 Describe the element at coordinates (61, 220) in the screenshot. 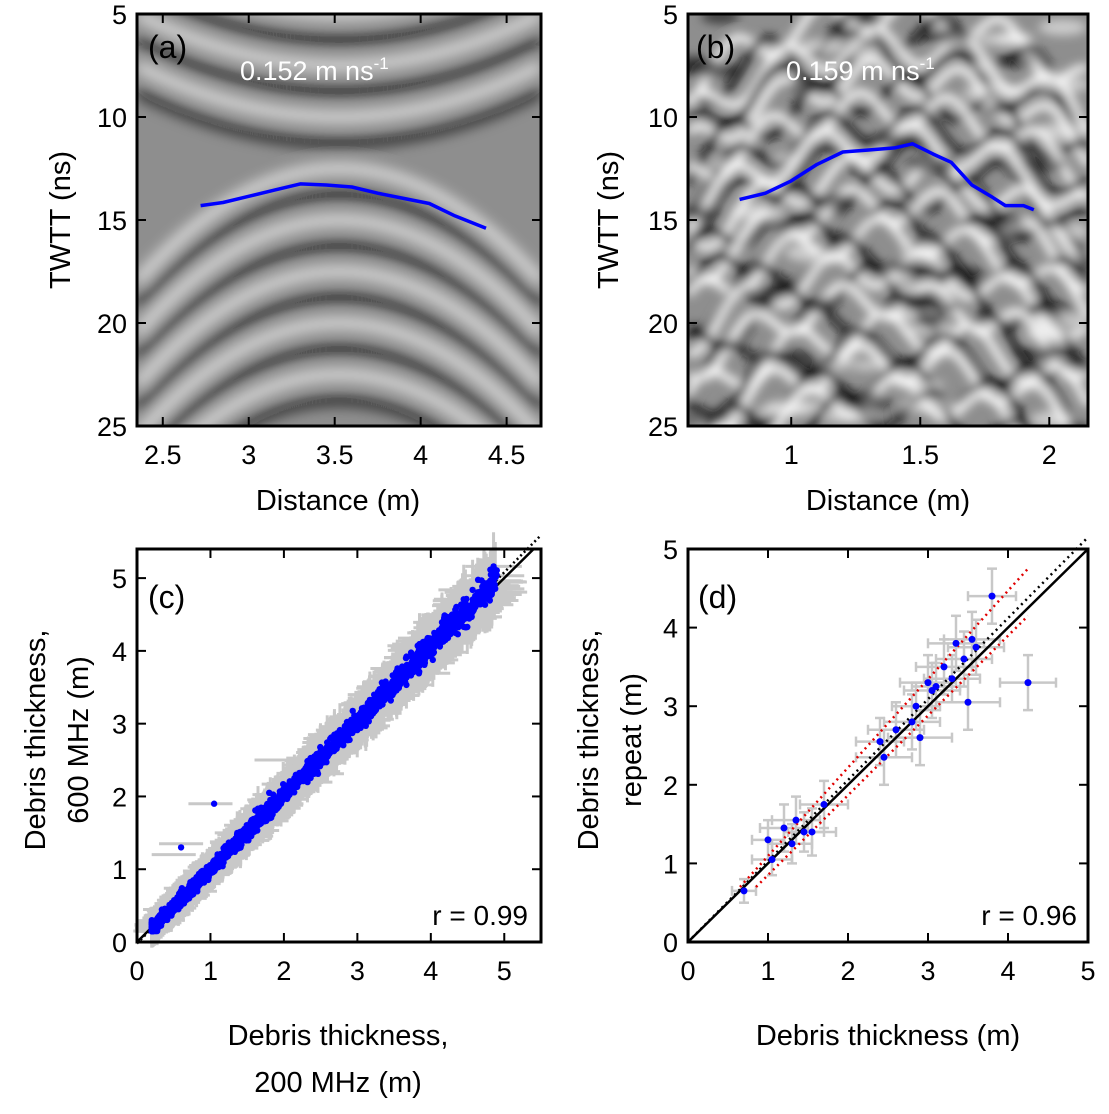

I see `panel-a-ylabel: TWTT (ns)` at that location.